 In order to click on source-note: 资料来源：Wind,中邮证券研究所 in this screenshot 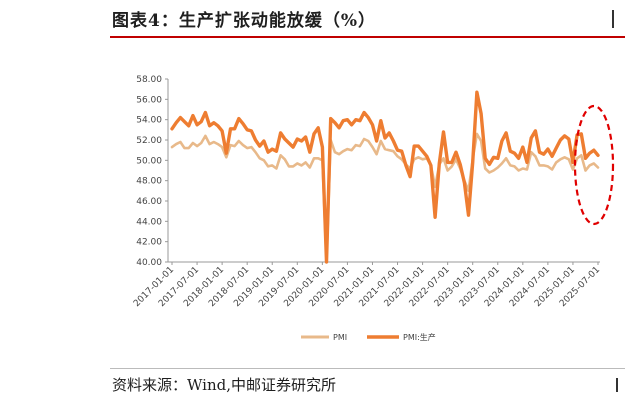, I will do `click(224, 385)`.